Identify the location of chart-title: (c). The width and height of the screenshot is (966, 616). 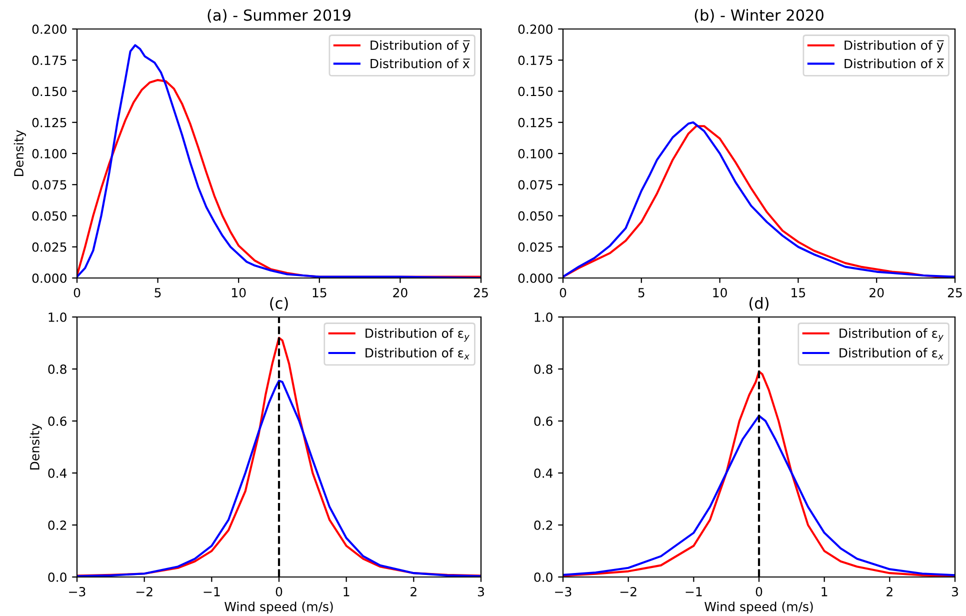
(279, 304).